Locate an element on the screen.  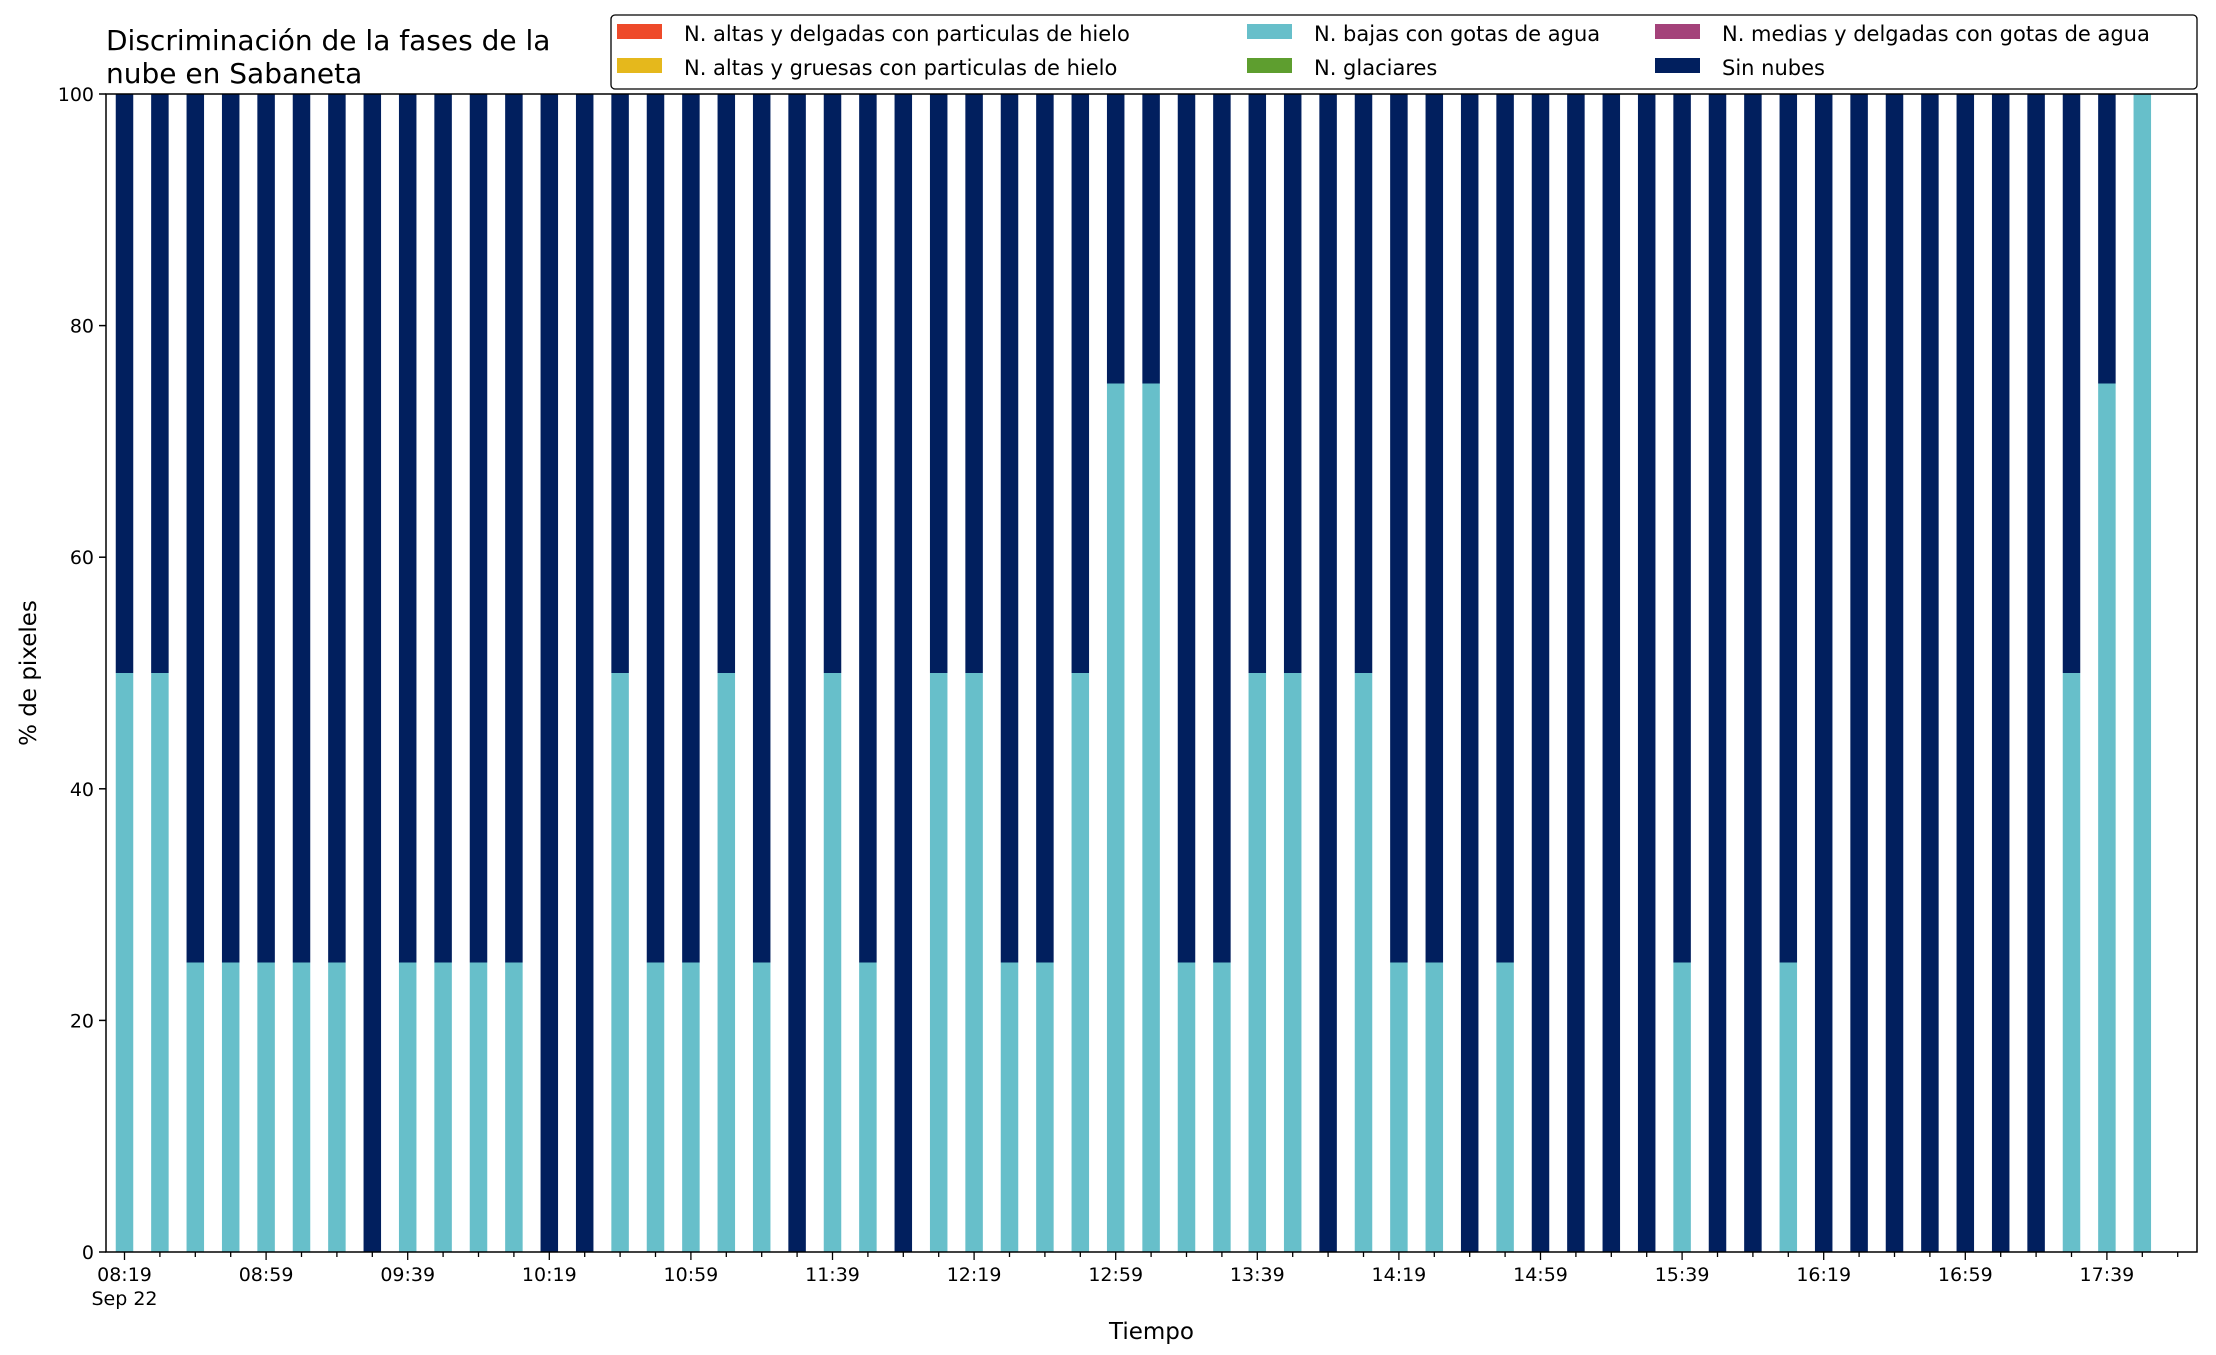
legend-label-2: N. bajas con gotas de agua is located at coordinates (1457, 34).